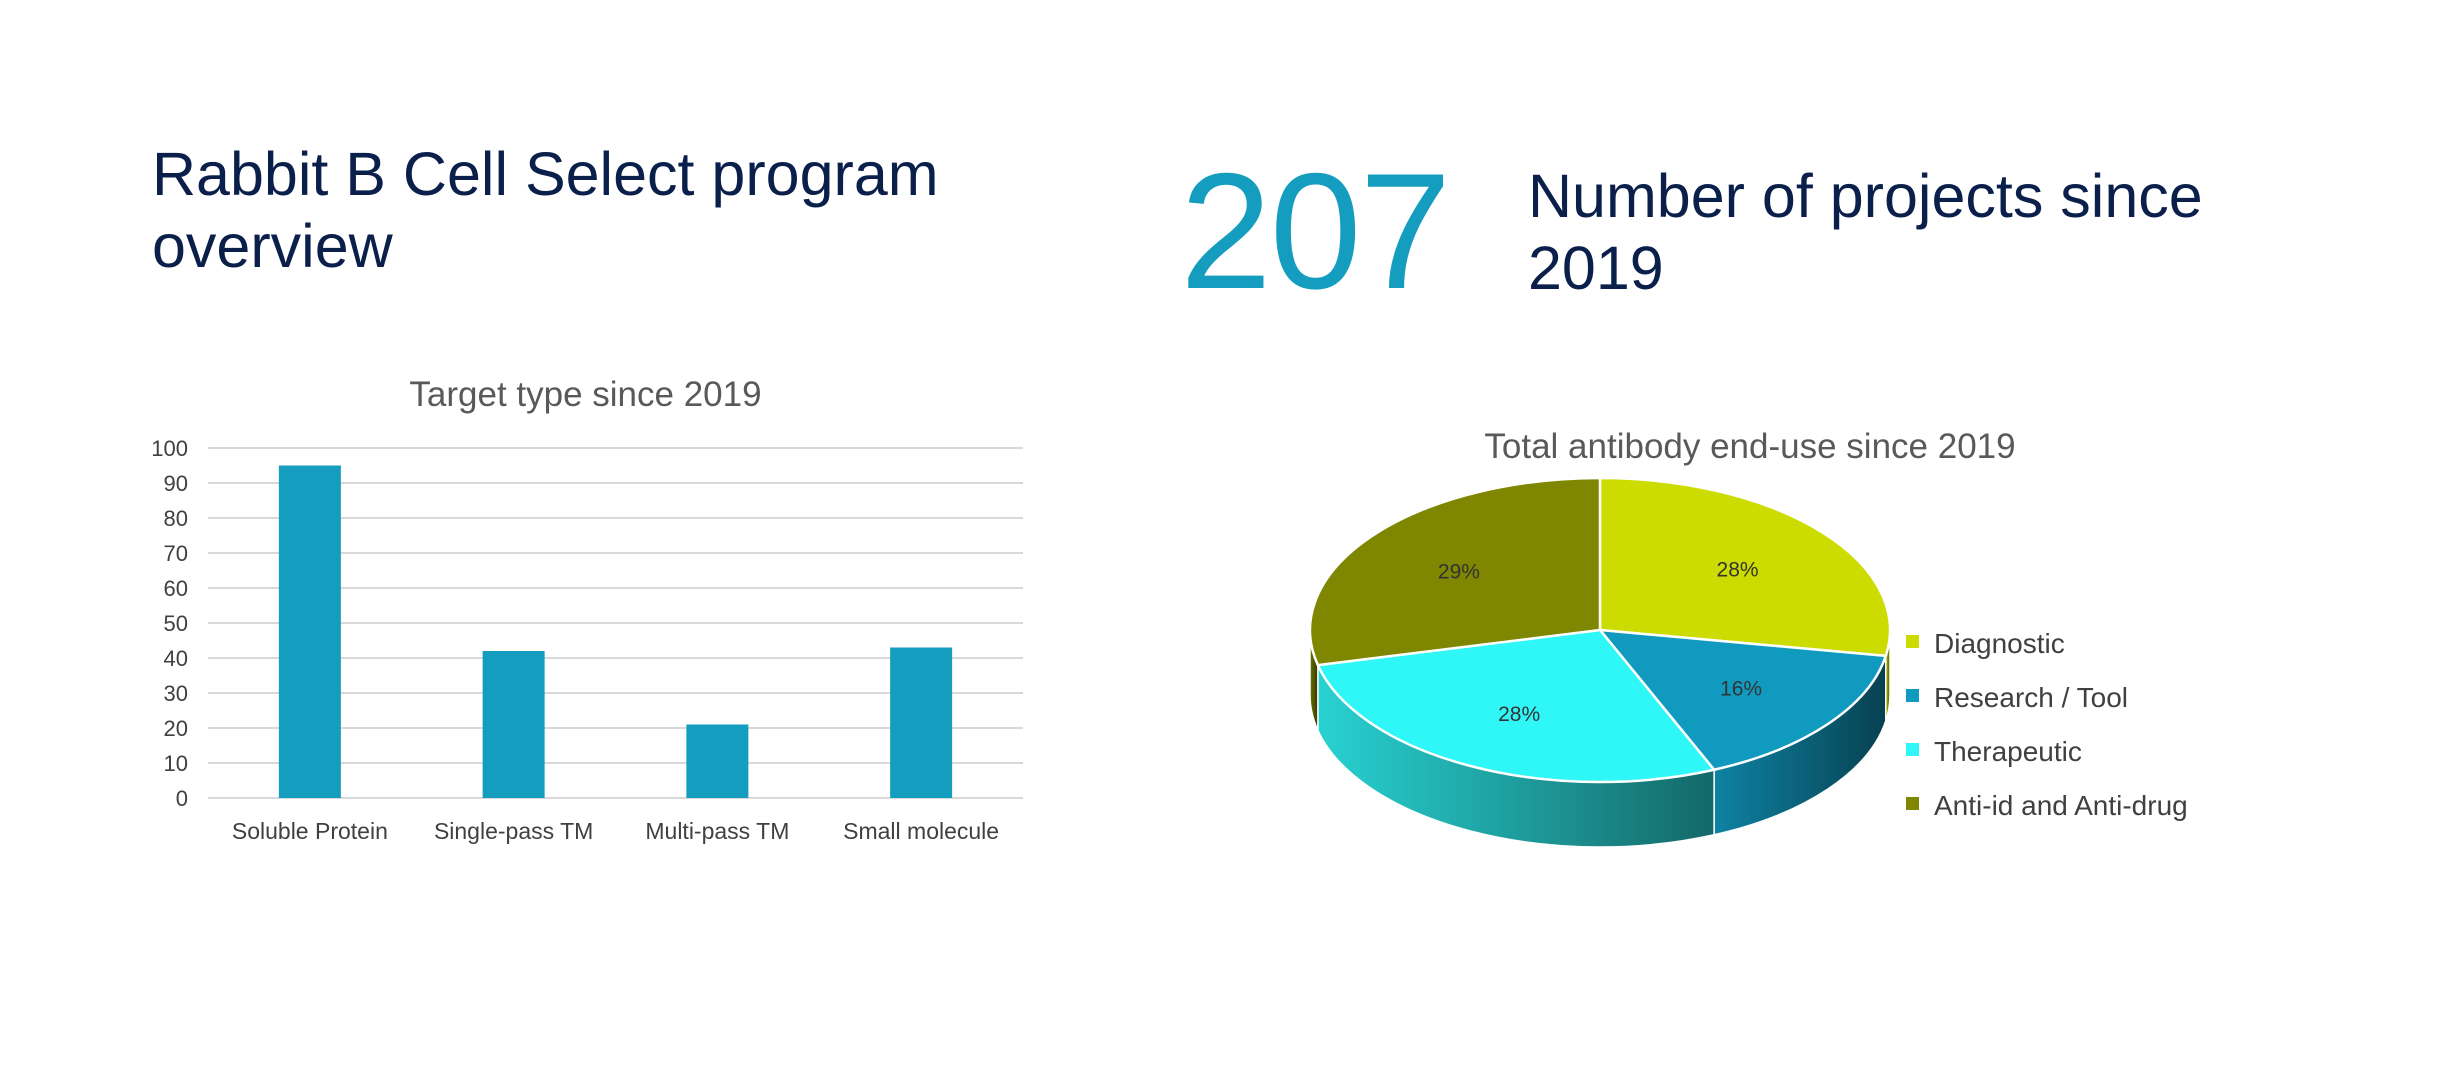 This screenshot has height=1070, width=2438. Describe the element at coordinates (545, 210) in the screenshot. I see `slide-title: Rabbit B Cell Select program overview` at that location.